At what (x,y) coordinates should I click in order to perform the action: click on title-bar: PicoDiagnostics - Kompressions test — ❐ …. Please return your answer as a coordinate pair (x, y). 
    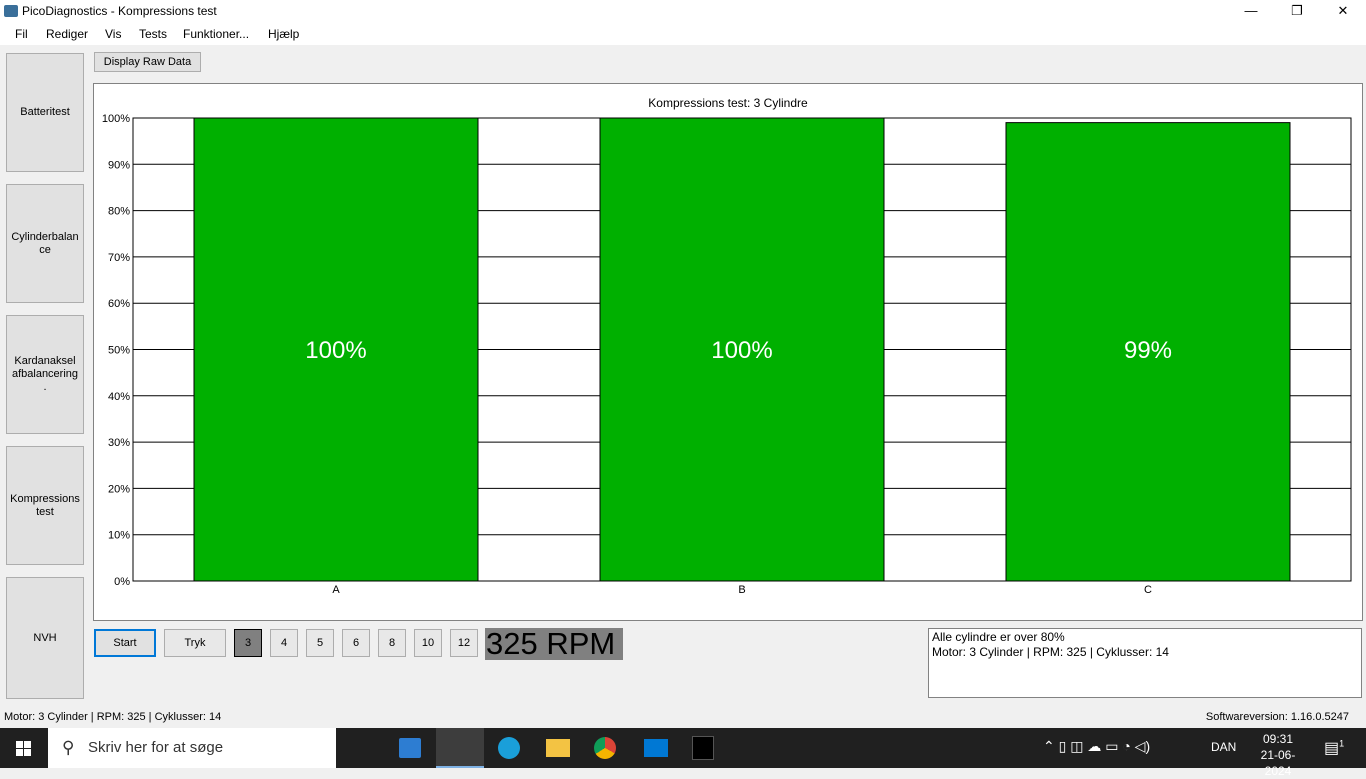
    Looking at the image, I should click on (683, 11).